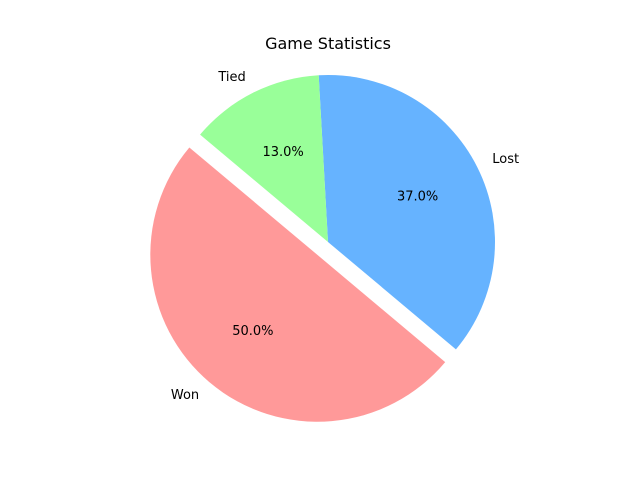 The height and width of the screenshot is (480, 640). Describe the element at coordinates (282, 152) in the screenshot. I see `slice-percent-tied: 13.0%` at that location.